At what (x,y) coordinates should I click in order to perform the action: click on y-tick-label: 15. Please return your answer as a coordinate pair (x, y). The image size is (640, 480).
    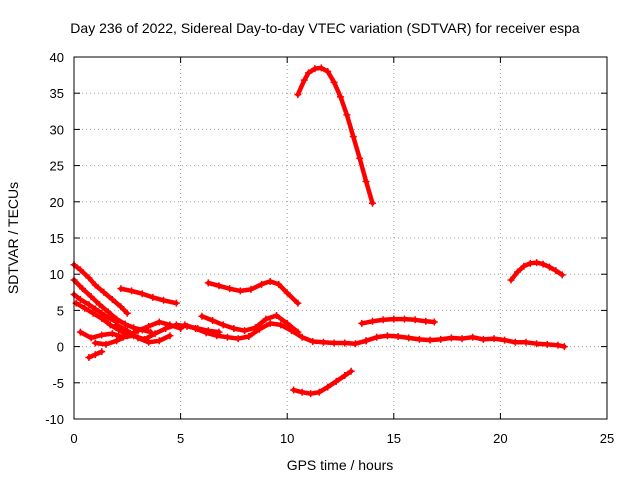
    Looking at the image, I should click on (57, 238).